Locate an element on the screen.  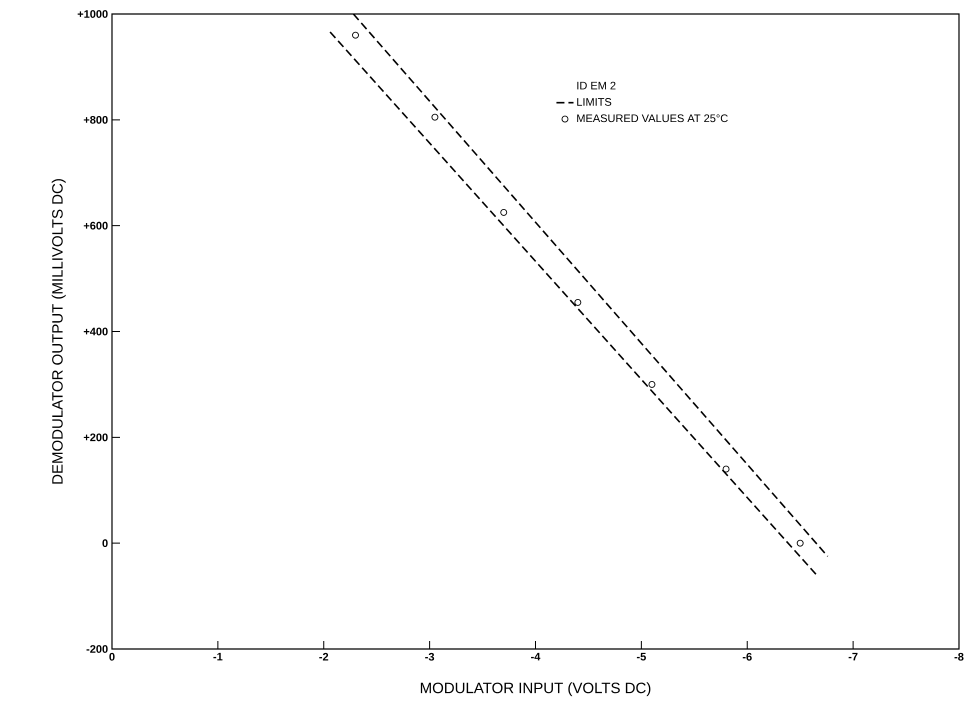
y-tick-label: -200 is located at coordinates (97, 649).